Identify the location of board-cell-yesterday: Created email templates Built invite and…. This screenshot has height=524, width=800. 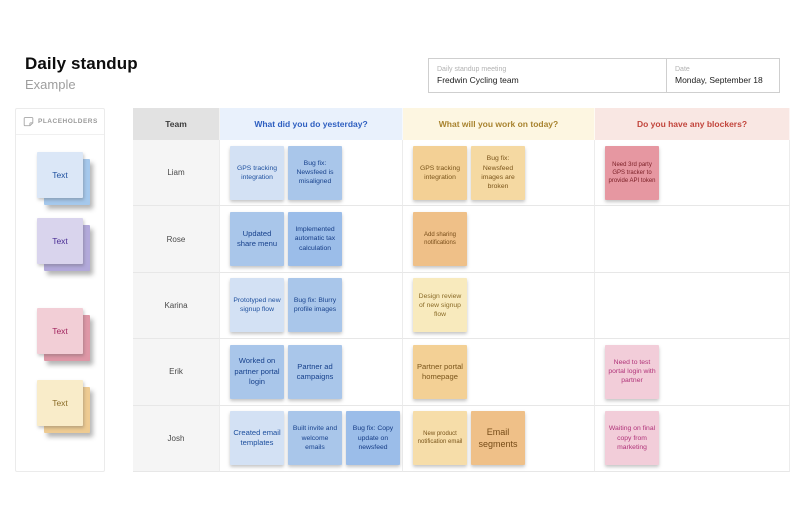
(311, 438).